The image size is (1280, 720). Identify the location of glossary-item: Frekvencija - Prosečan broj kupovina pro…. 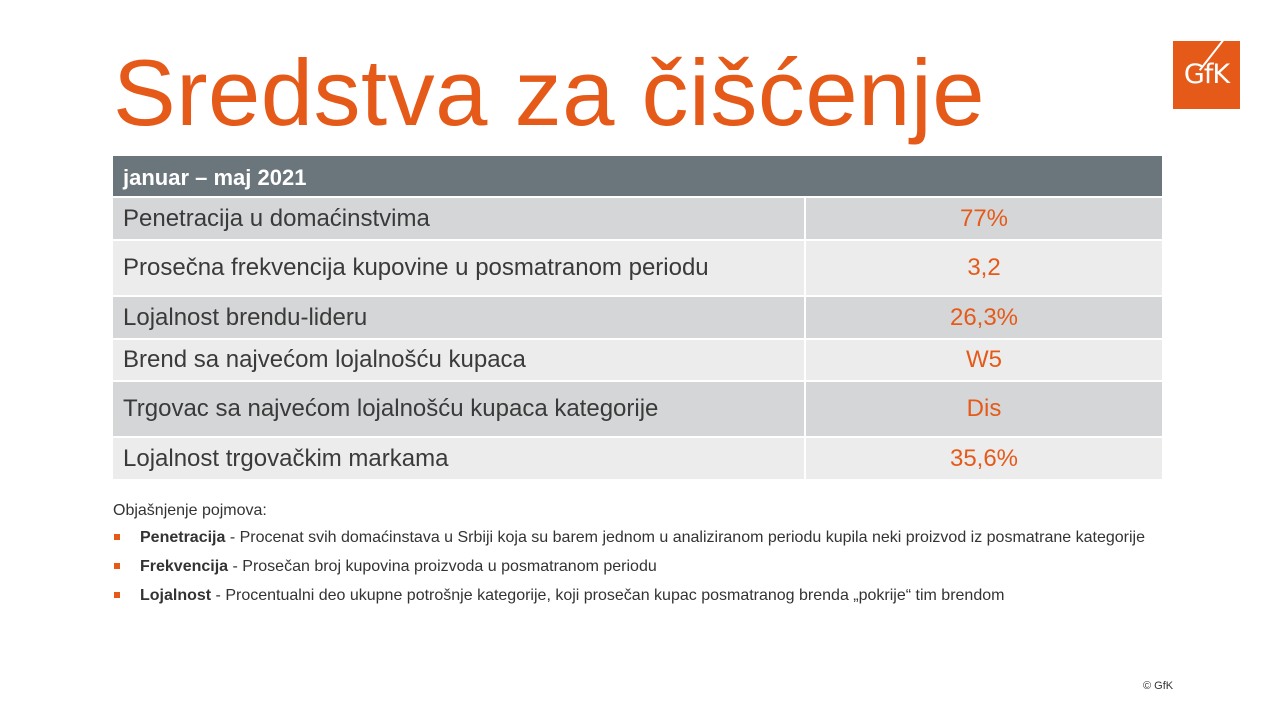
(643, 566).